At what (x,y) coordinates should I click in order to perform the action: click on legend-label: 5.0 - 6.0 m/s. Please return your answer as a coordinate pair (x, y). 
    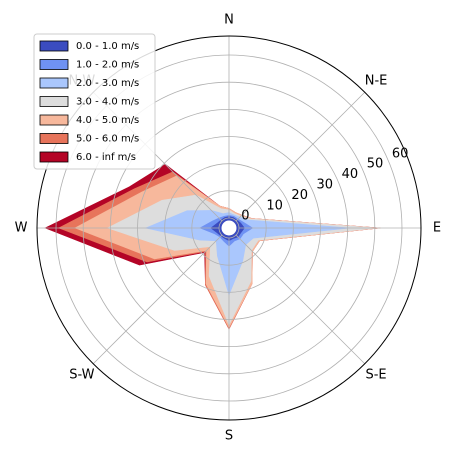
    Looking at the image, I should click on (107, 139).